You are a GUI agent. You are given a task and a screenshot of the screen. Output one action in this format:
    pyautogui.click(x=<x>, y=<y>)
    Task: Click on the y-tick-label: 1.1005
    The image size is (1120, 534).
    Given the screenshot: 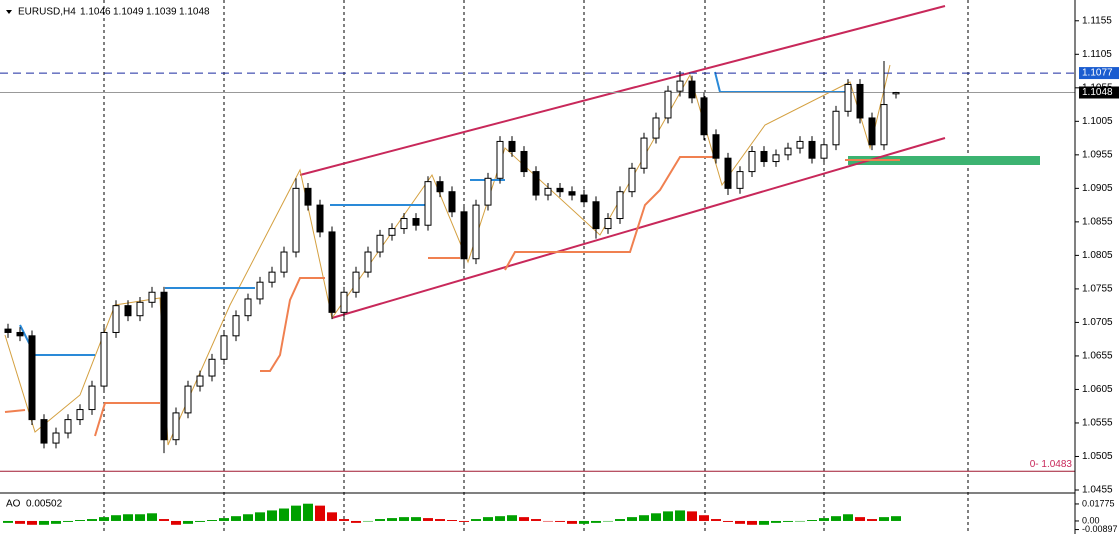 What is the action you would take?
    pyautogui.click(x=1097, y=121)
    